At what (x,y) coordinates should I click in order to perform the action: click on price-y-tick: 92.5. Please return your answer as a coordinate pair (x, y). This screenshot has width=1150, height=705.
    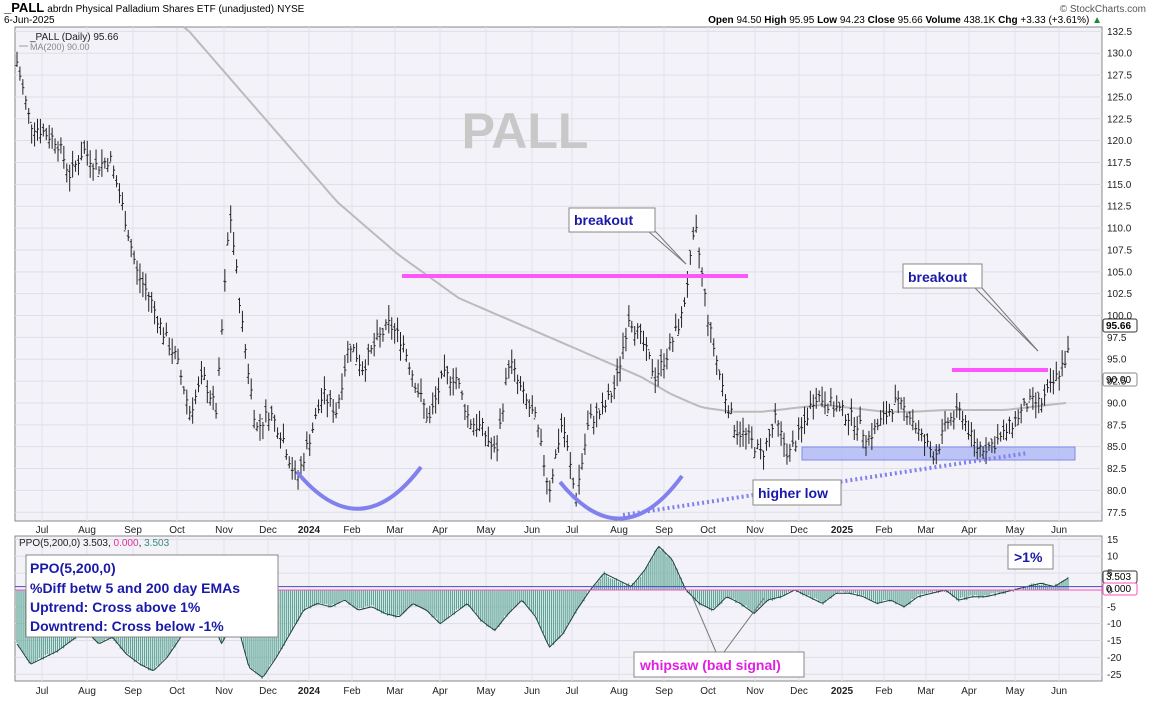
    Looking at the image, I should click on (1117, 382).